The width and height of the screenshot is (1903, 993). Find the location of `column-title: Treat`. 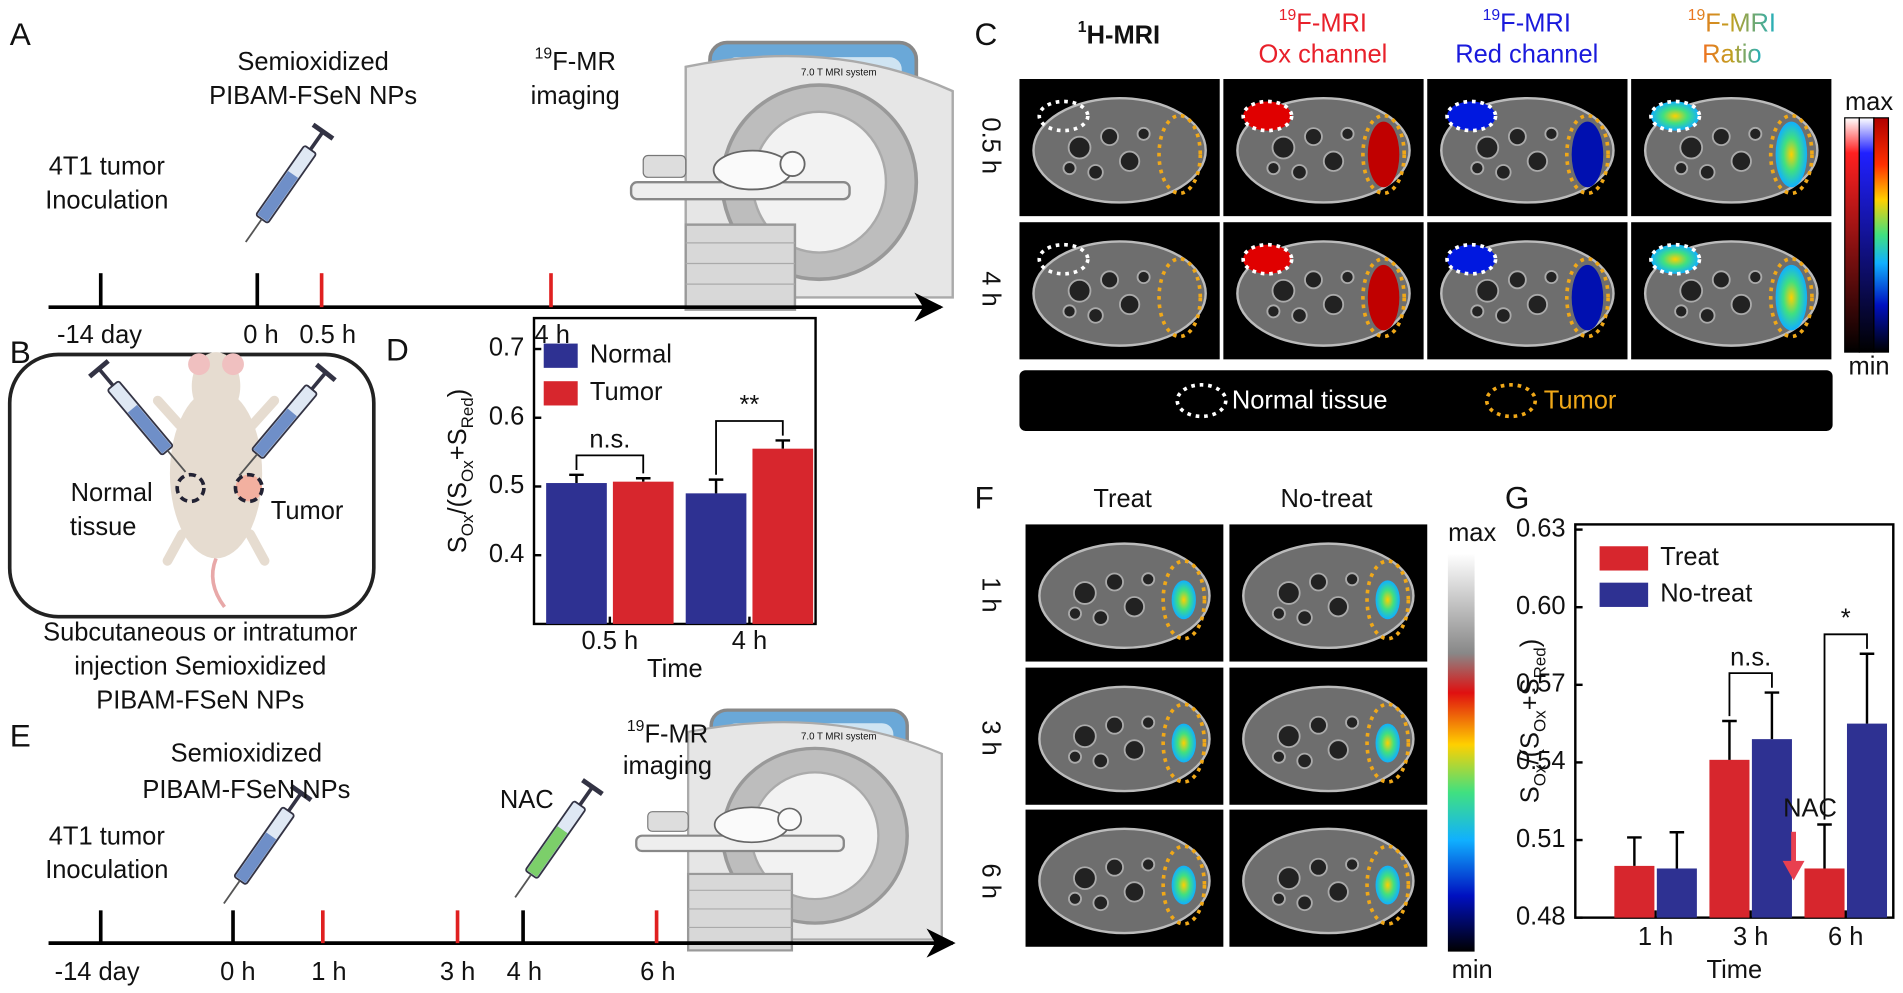

column-title: Treat is located at coordinates (1122, 499).